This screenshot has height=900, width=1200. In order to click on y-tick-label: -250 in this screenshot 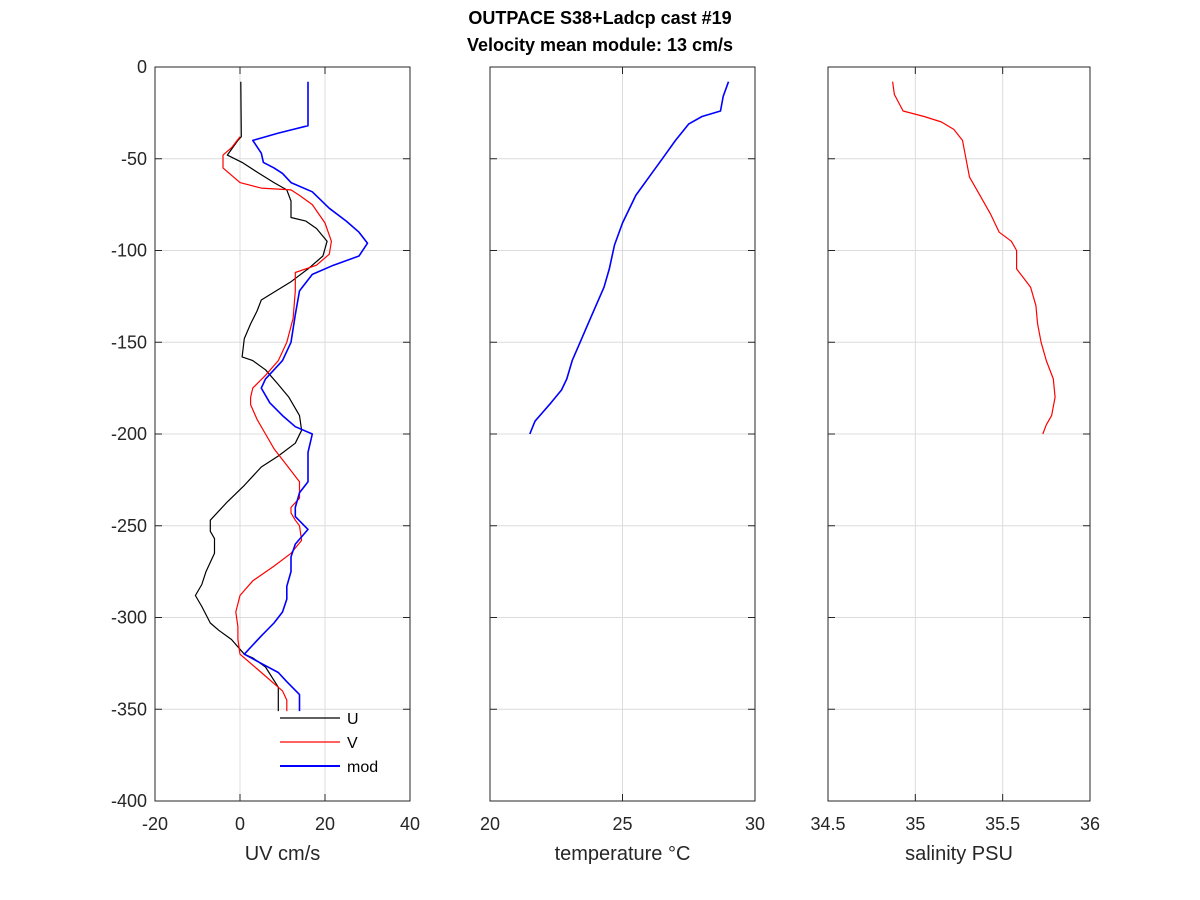, I will do `click(129, 526)`.